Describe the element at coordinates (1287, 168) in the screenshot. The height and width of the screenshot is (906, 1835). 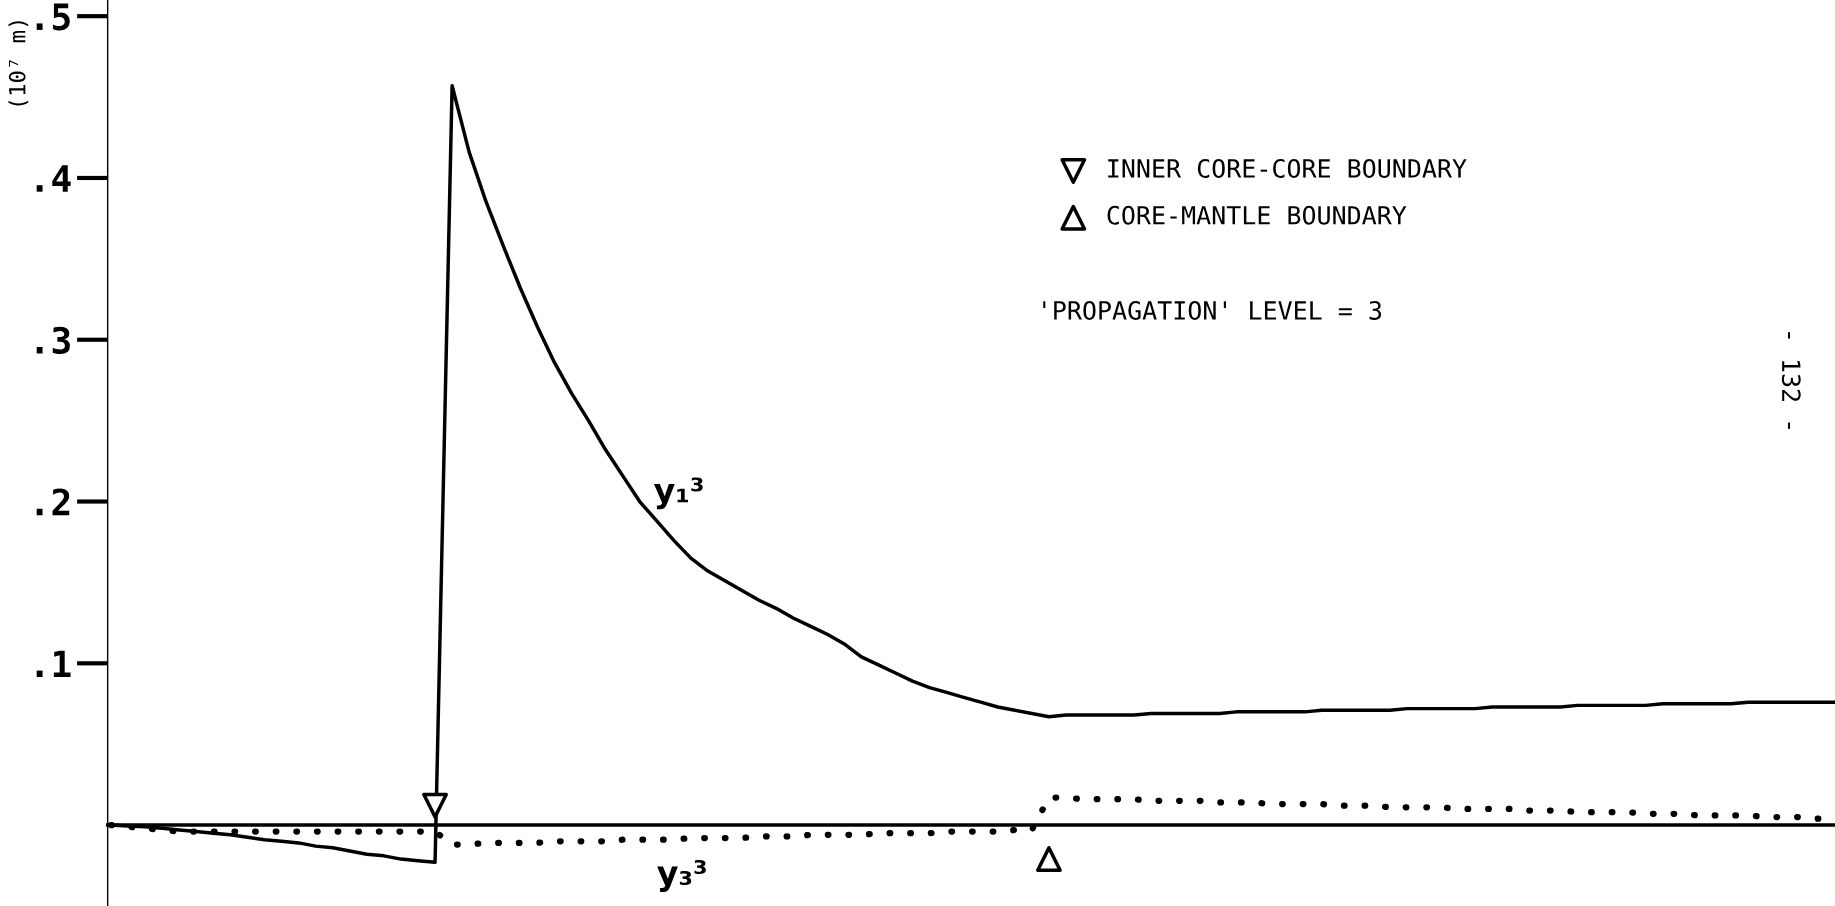
I see `legend-label: INNER CORE-CORE BOUNDARY` at that location.